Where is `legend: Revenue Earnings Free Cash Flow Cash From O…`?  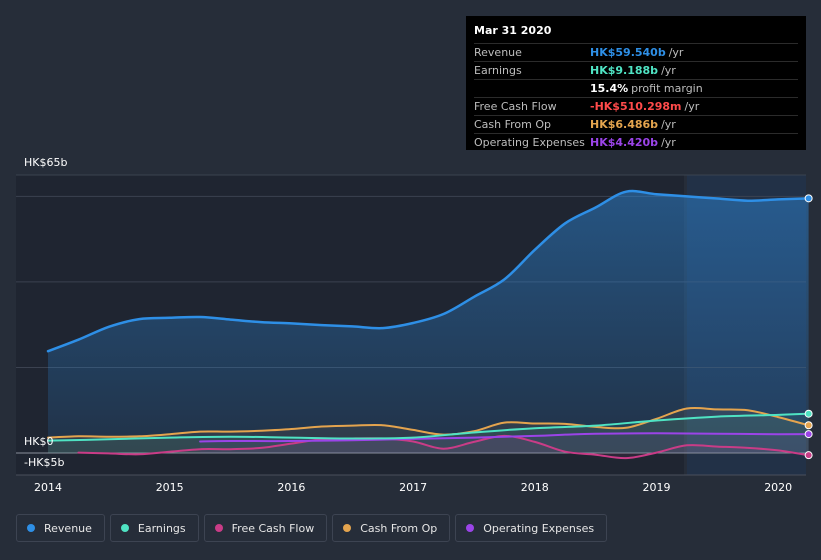
legend: Revenue Earnings Free Cash Flow Cash From O… is located at coordinates (314, 528).